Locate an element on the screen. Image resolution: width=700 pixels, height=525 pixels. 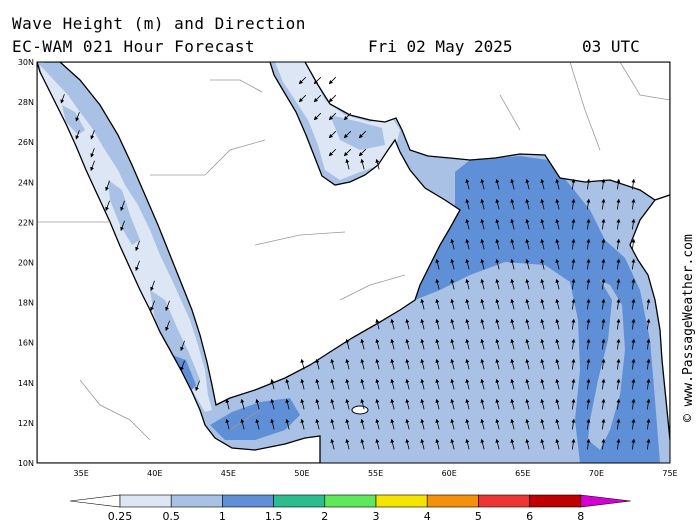
india is located at coordinates (649, 317).